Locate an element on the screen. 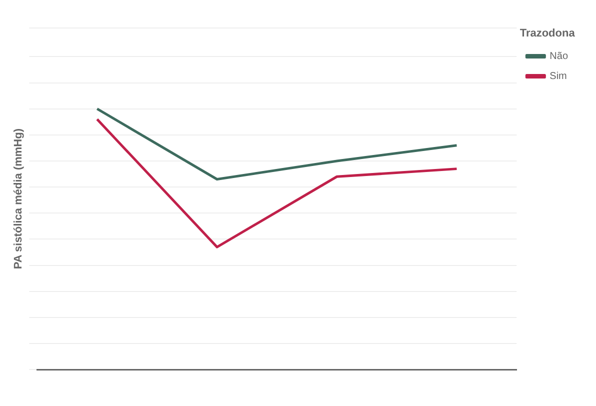 The height and width of the screenshot is (406, 596). legend-label: Não is located at coordinates (559, 56).